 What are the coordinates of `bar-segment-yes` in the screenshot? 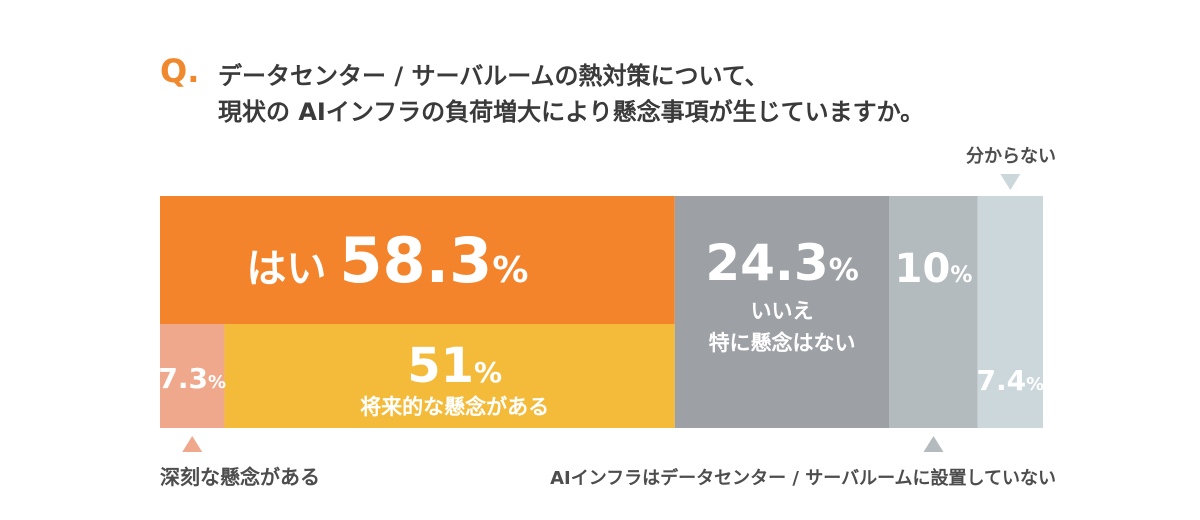 It's located at (417, 260).